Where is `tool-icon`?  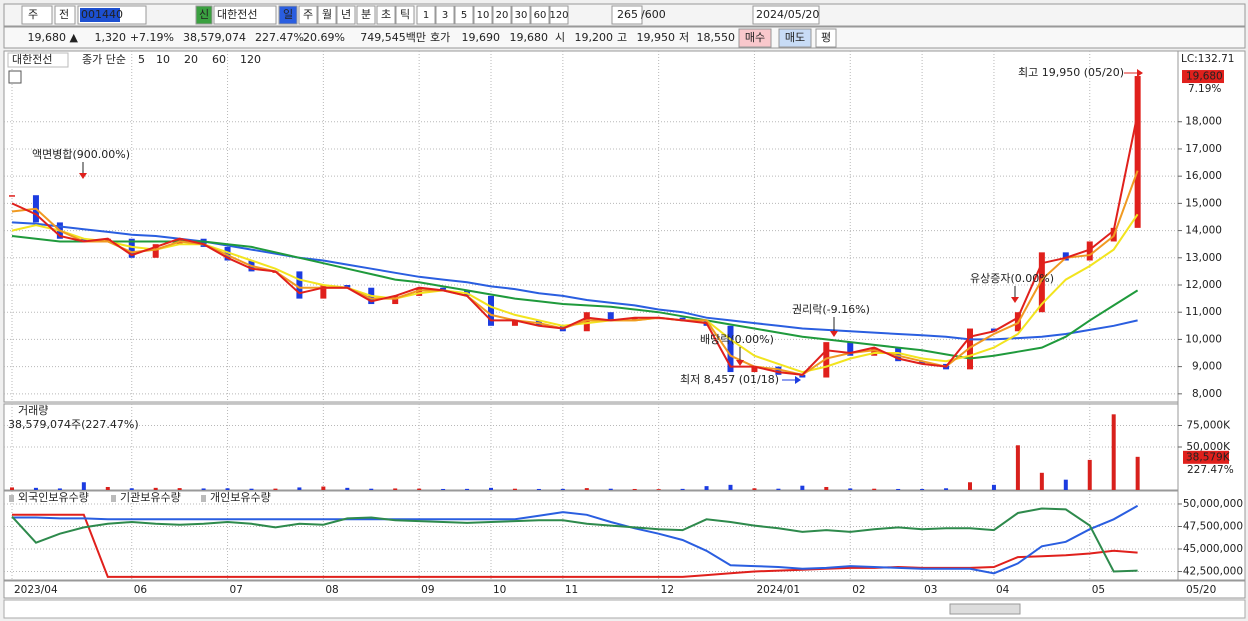 tool-icon is located at coordinates (15, 77).